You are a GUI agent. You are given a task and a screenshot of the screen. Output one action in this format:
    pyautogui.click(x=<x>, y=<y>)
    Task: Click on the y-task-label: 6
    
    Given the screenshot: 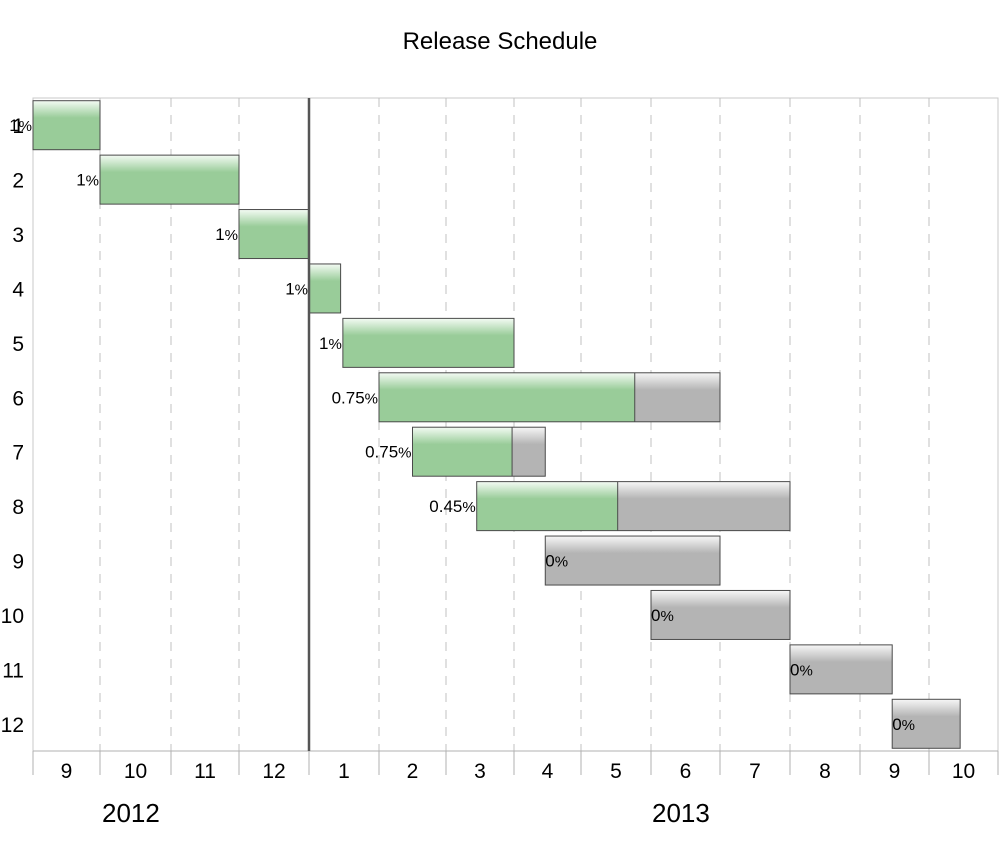 What is the action you would take?
    pyautogui.click(x=18, y=398)
    